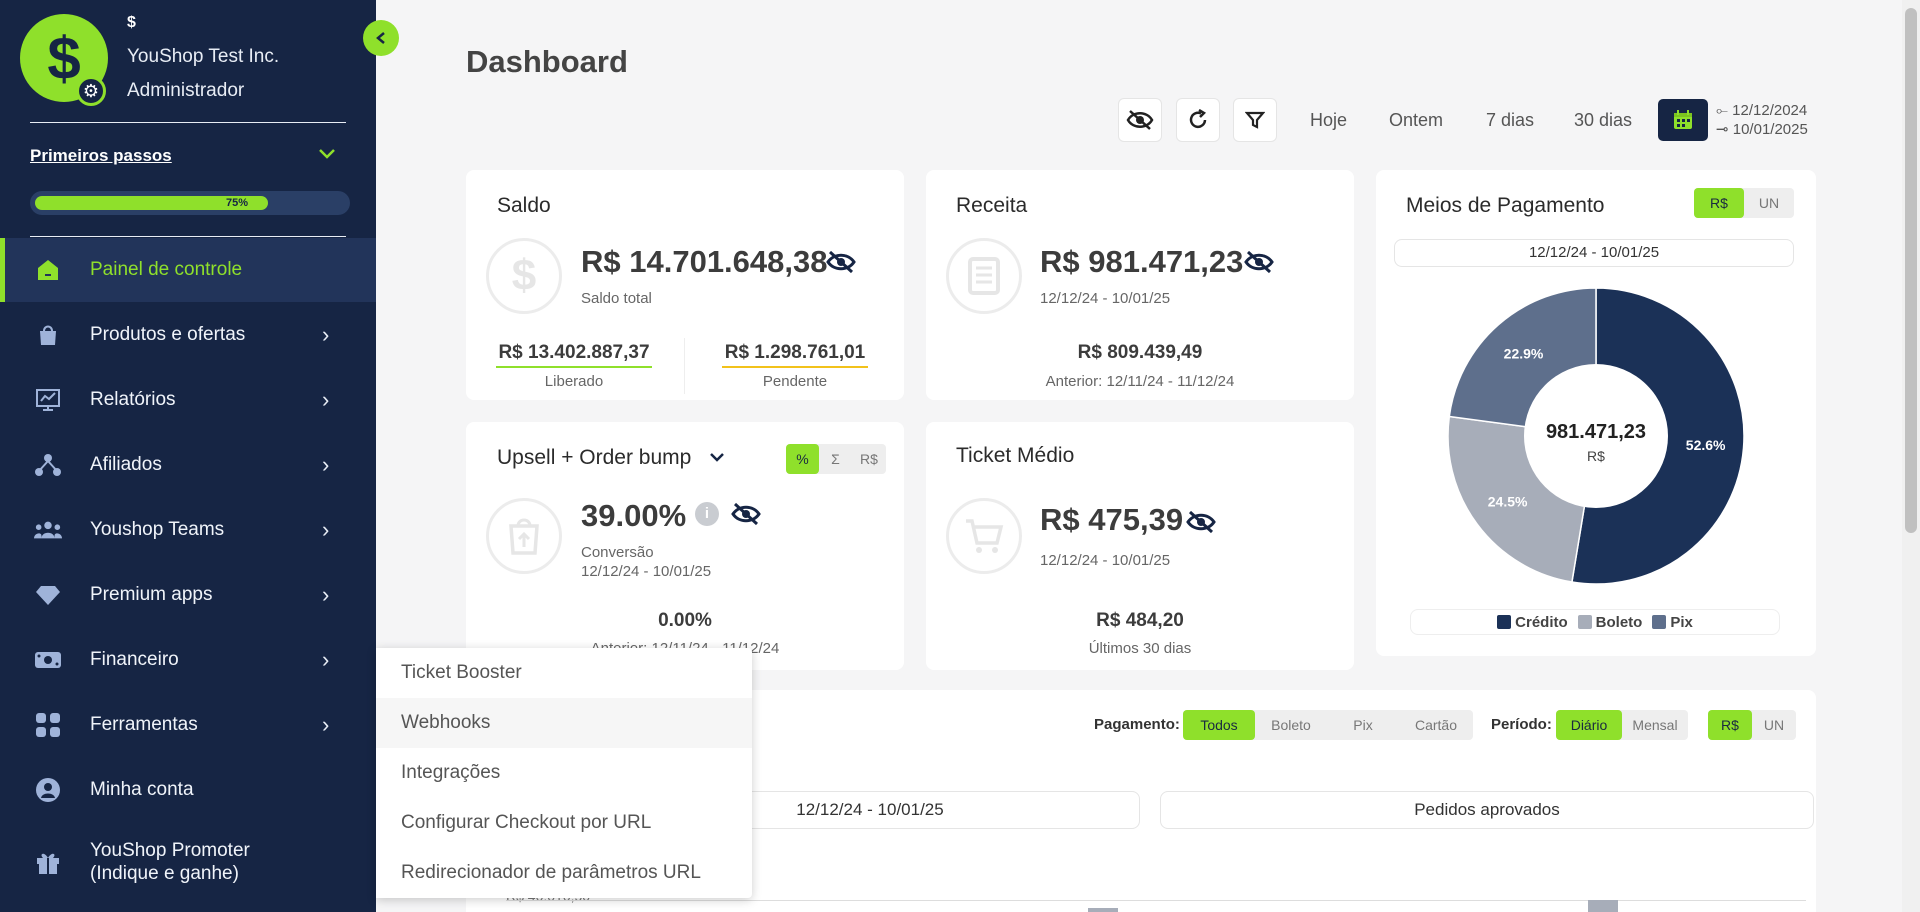 The width and height of the screenshot is (1920, 912). What do you see at coordinates (188, 660) in the screenshot?
I see `sidebar-item-financeiro: Financeiro ›` at bounding box center [188, 660].